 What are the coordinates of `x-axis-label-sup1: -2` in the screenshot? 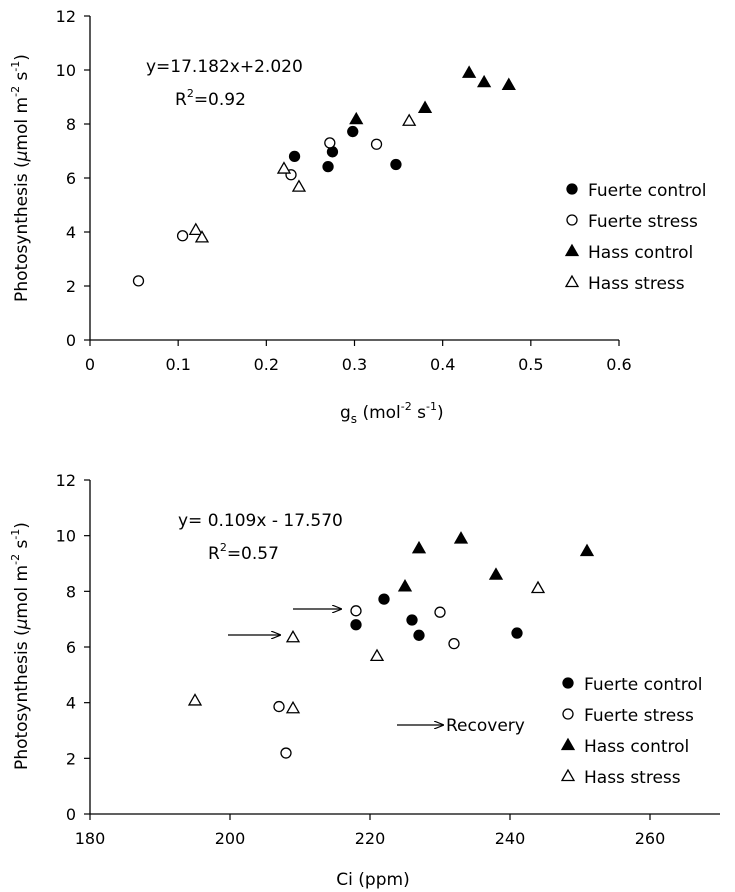 It's located at (406, 406).